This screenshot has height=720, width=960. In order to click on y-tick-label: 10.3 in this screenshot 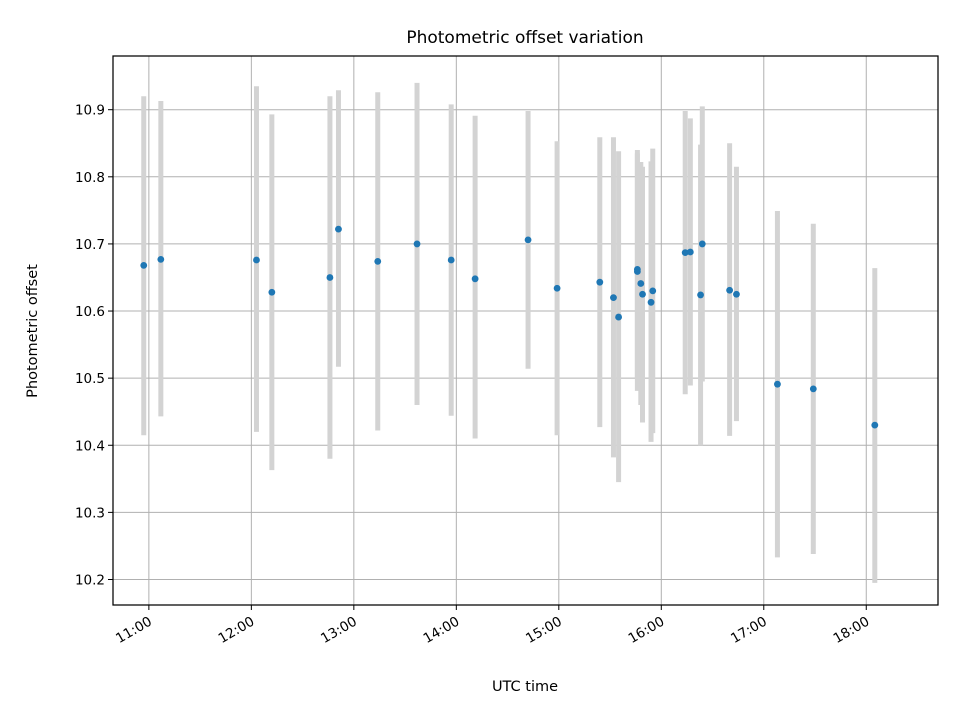, I will do `click(90, 513)`.